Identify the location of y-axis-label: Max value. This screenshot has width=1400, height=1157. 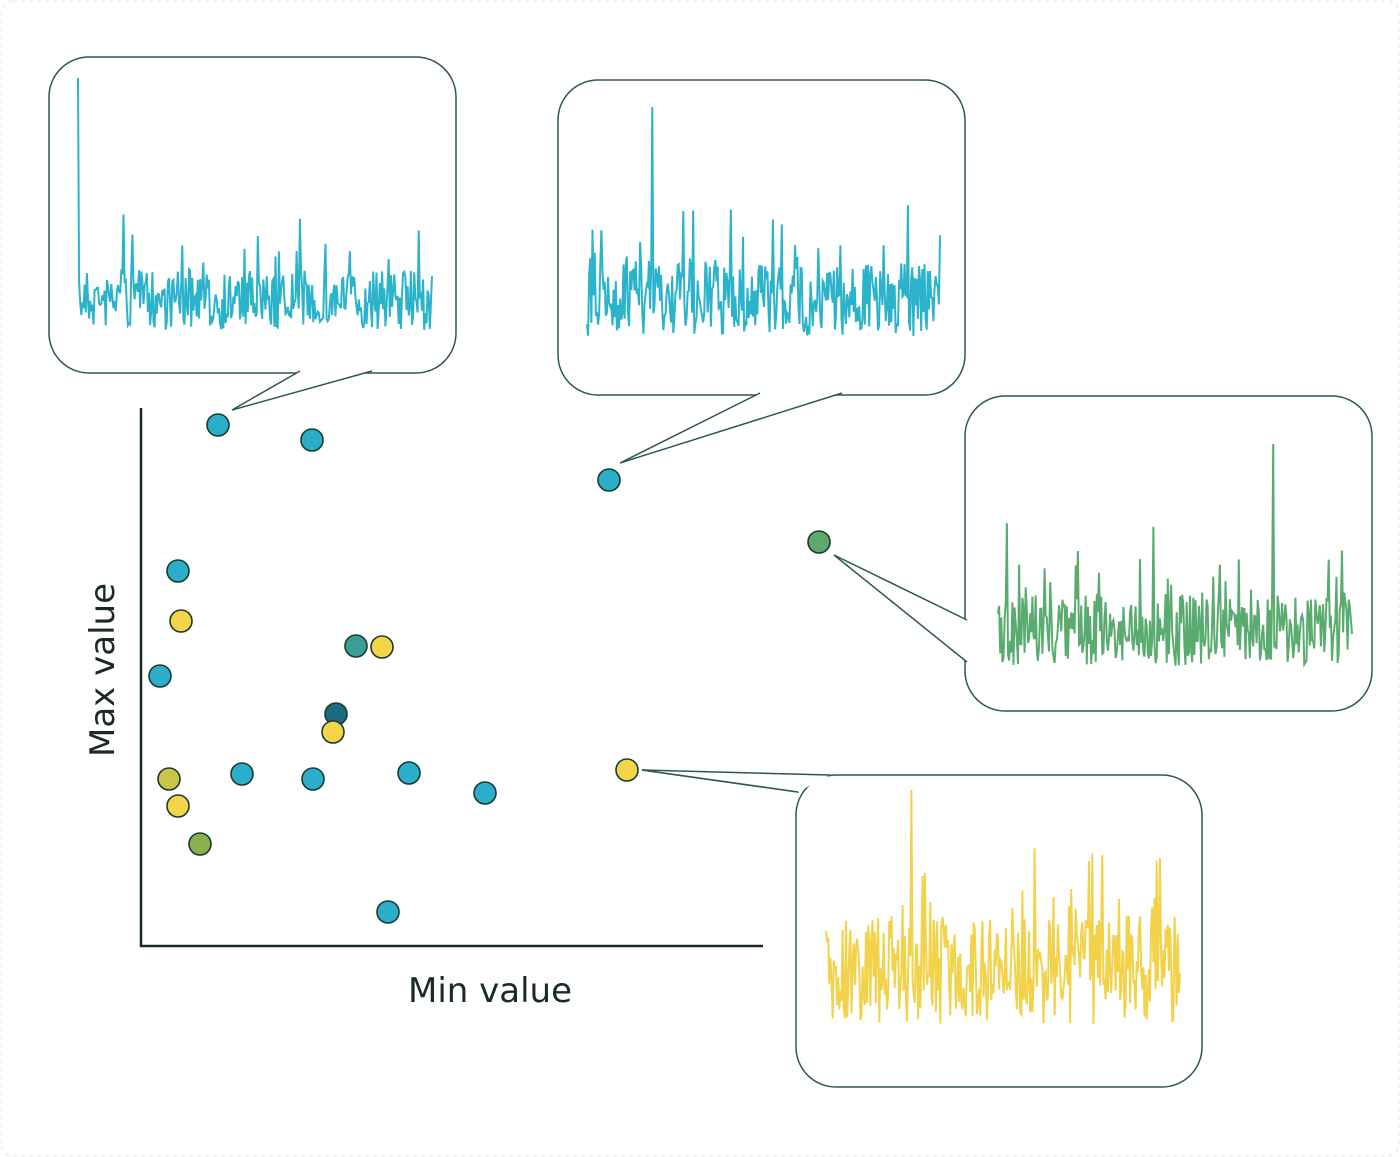
(103, 670).